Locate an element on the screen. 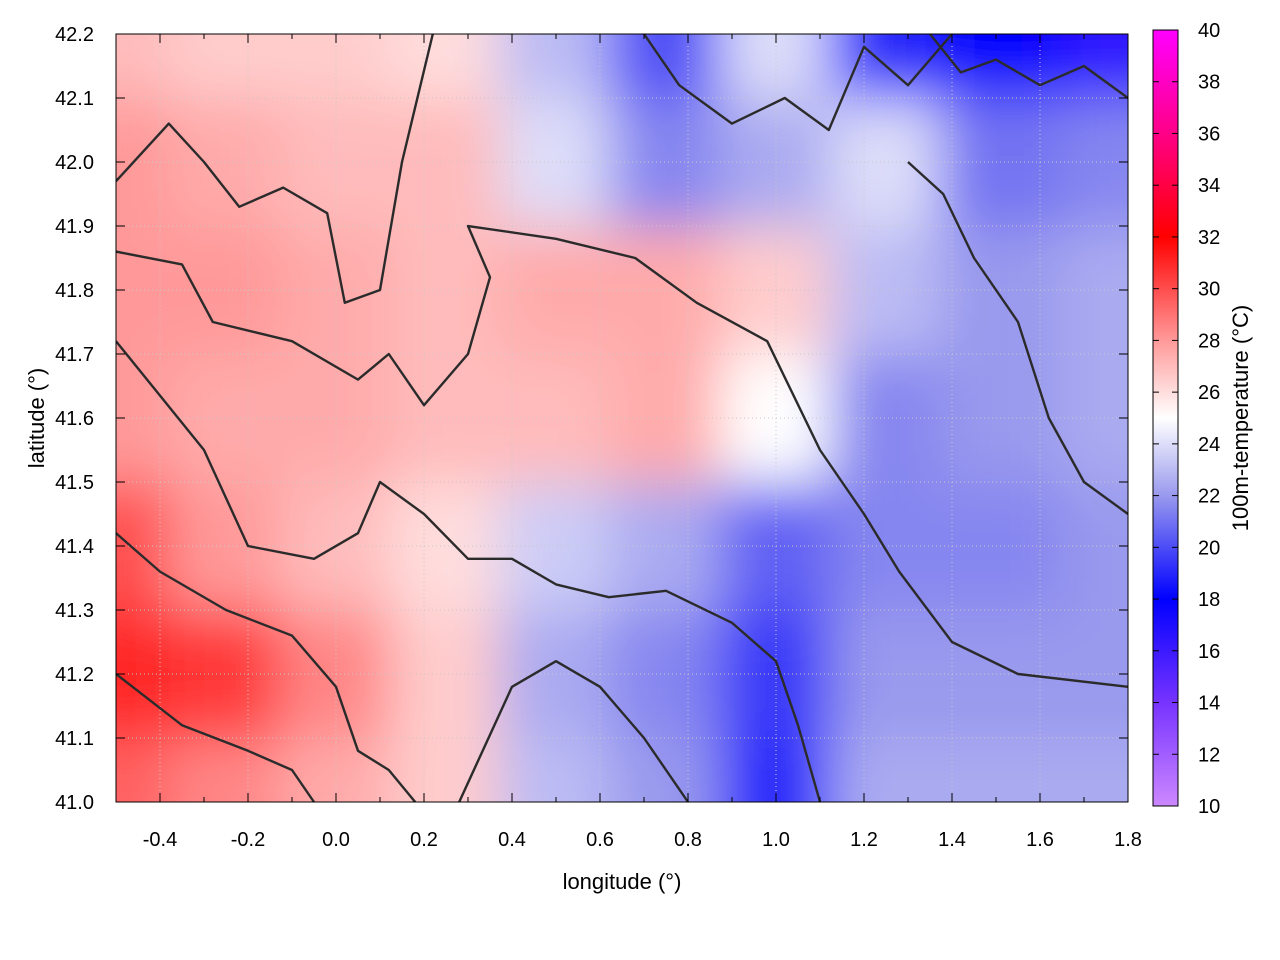 Image resolution: width=1280 pixels, height=960 pixels. colorbar-tick-label: 36 is located at coordinates (1209, 134).